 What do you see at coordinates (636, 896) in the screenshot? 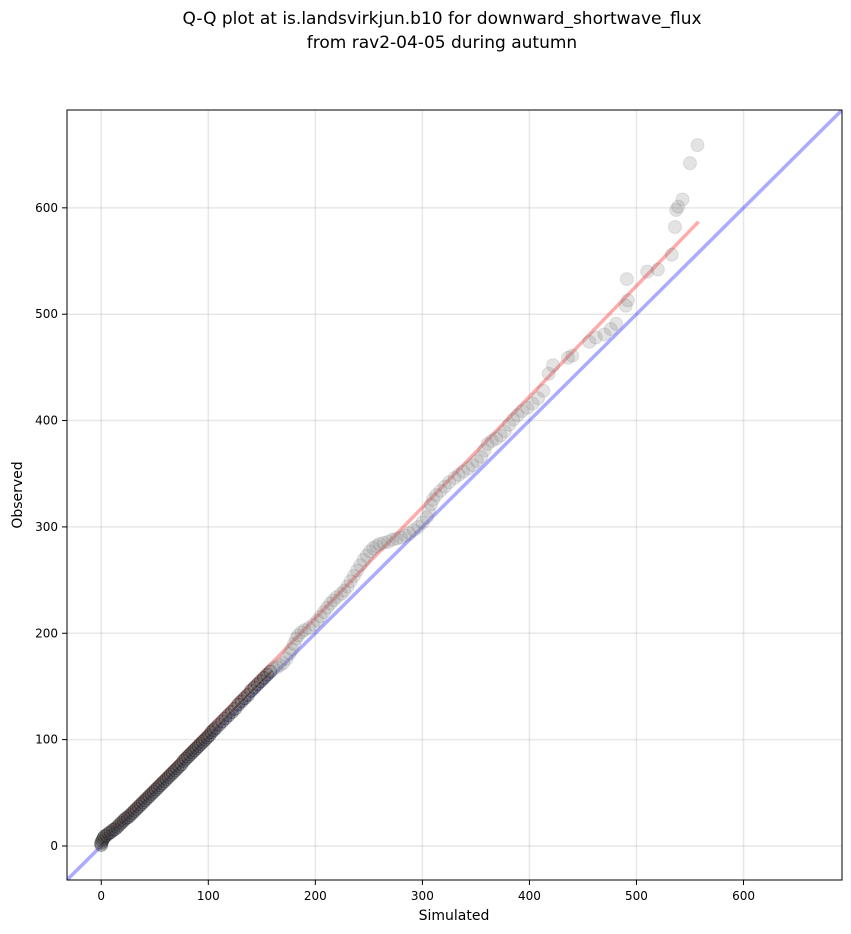
I see `x-tick-label: 500` at bounding box center [636, 896].